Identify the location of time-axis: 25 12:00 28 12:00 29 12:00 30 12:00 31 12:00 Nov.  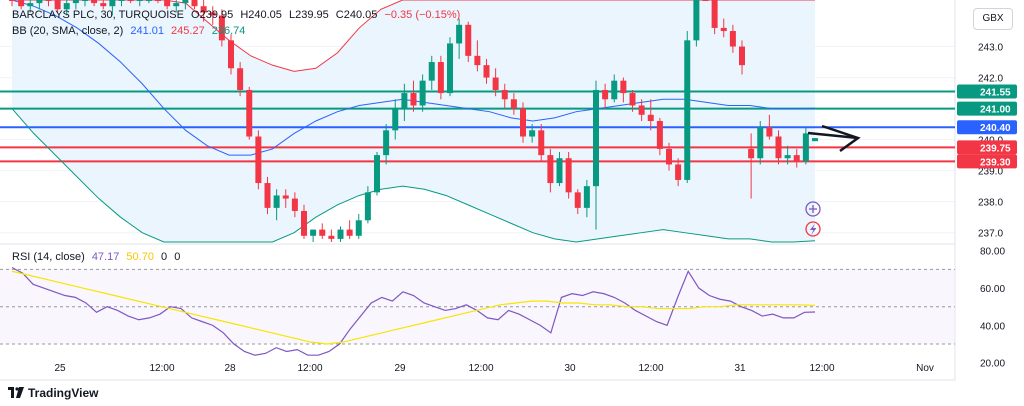
(477, 372).